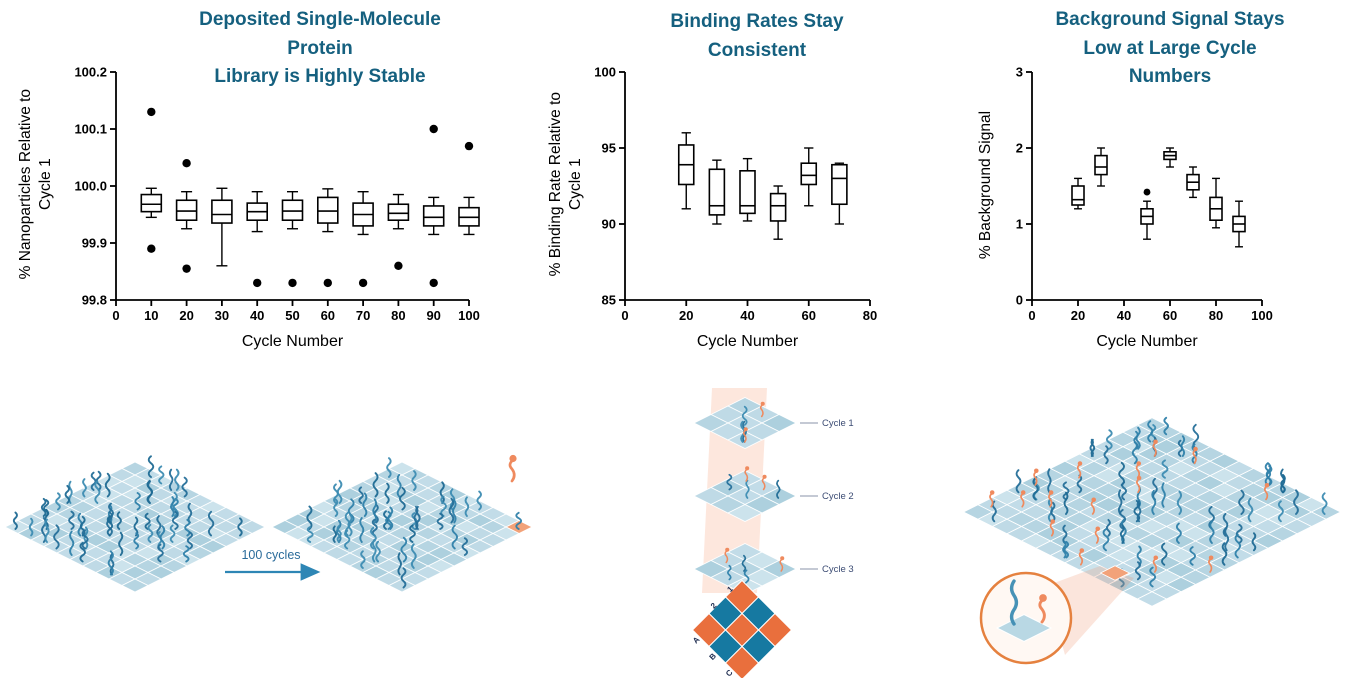  I want to click on svg-text: 100.2, so click(90, 72).